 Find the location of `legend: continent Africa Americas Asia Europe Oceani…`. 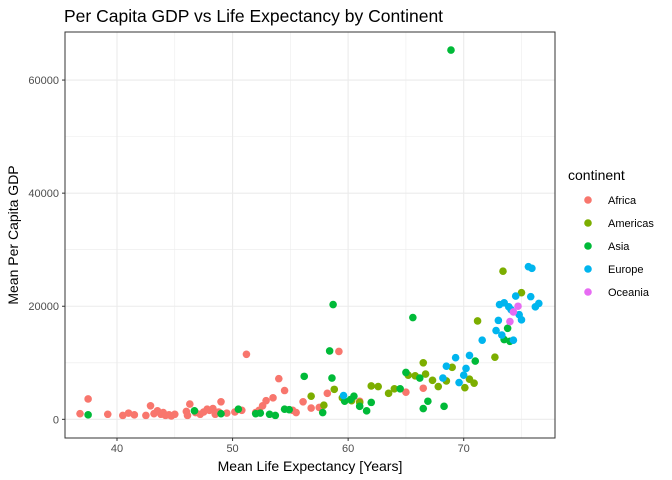

legend: continent Africa Americas Asia Europe Oceani… is located at coordinates (611, 233).